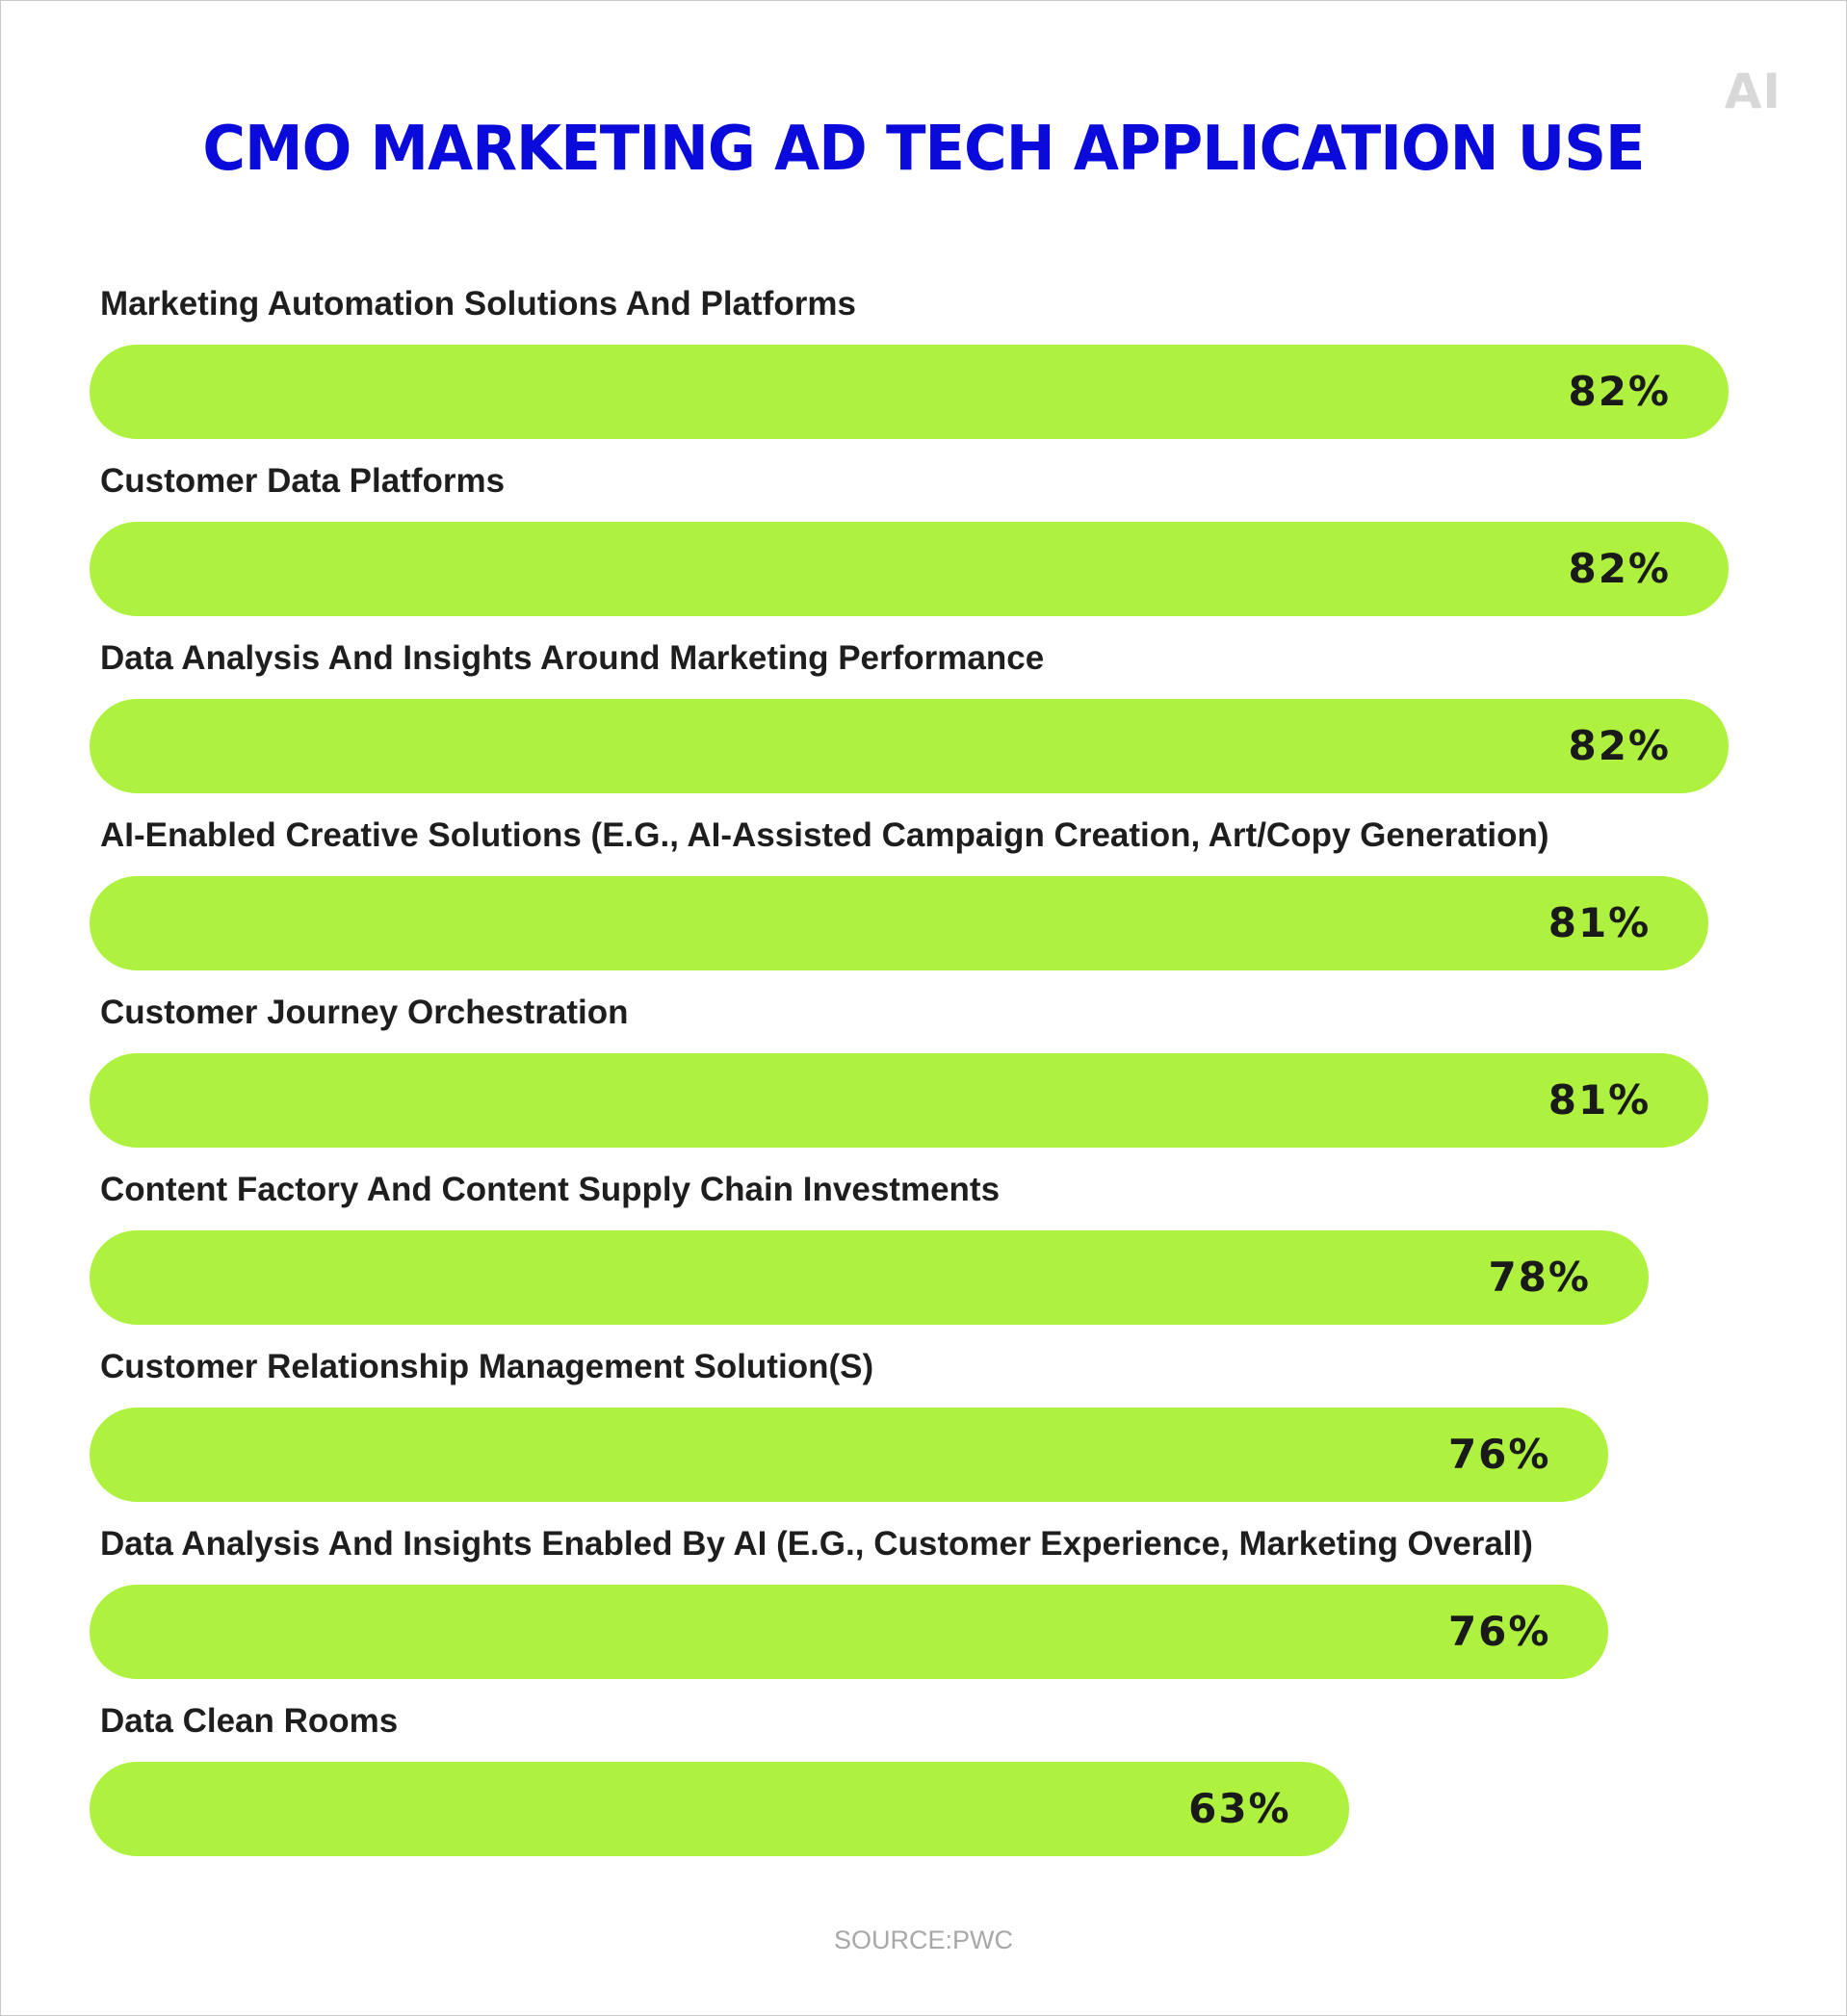 The image size is (1847, 2016). Describe the element at coordinates (303, 481) in the screenshot. I see `category-label: Customer Data Platforms` at that location.